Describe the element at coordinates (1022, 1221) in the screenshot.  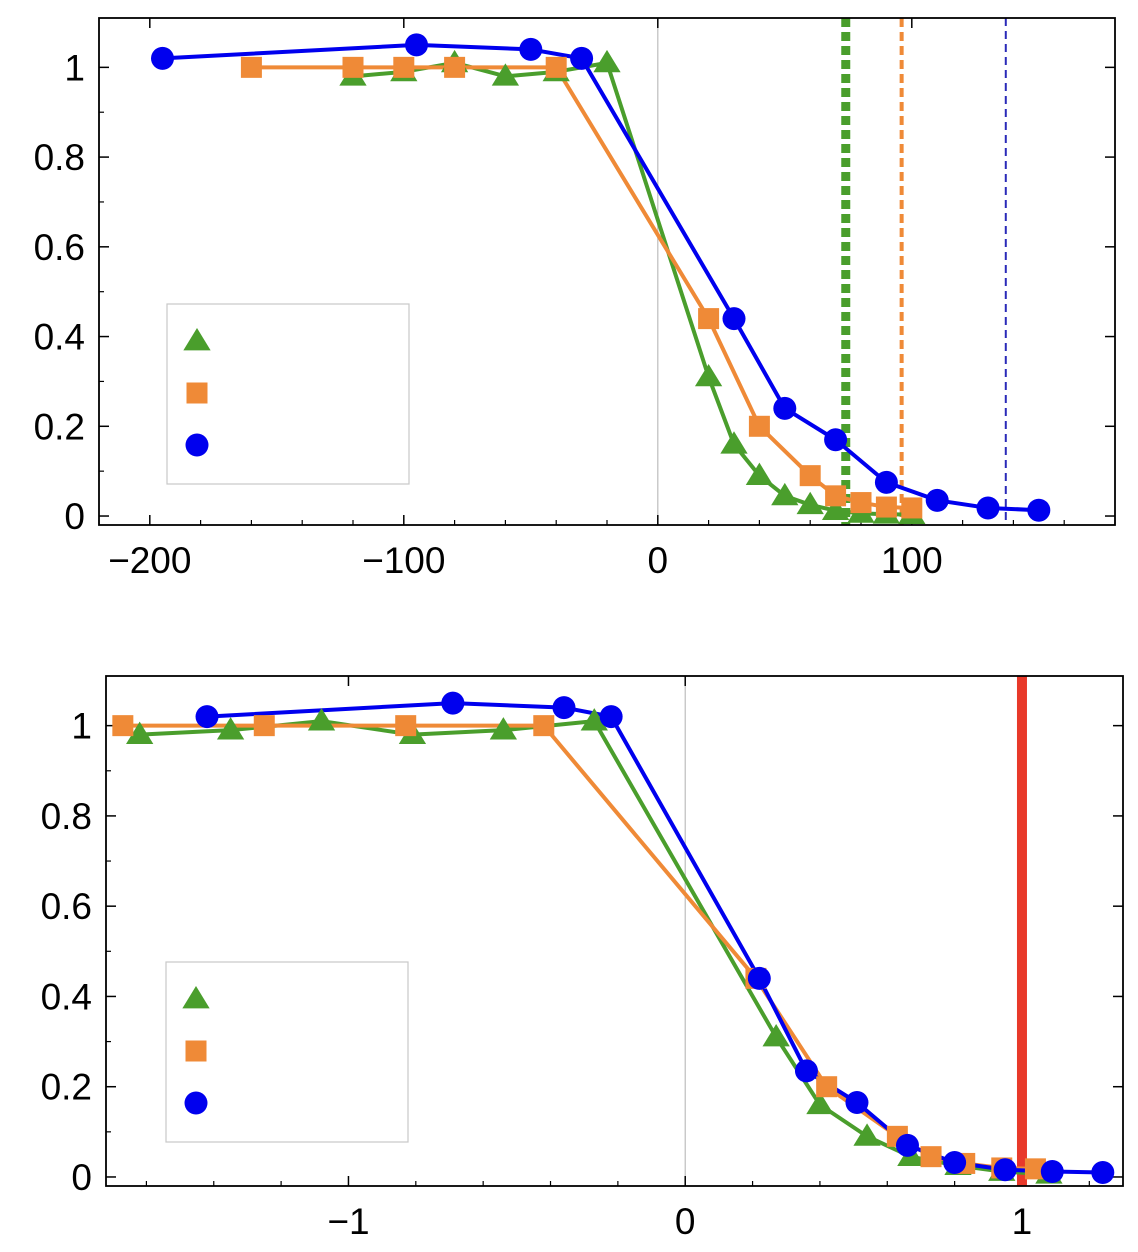
I see `x-tick-label: 1` at that location.